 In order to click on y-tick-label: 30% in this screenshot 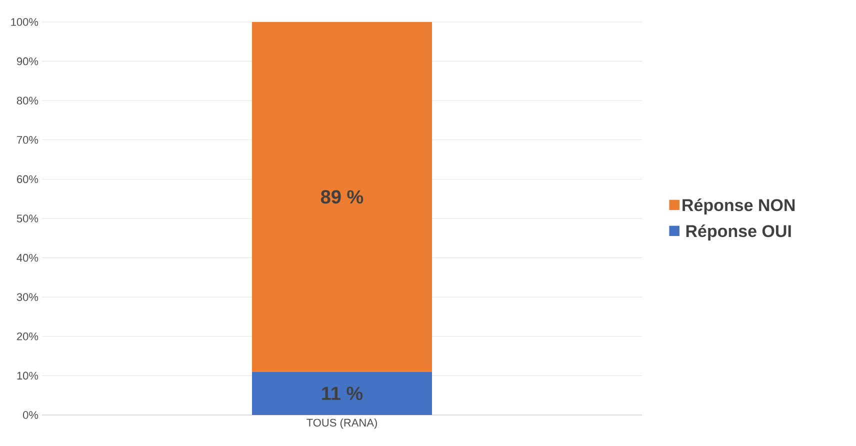, I will do `click(27, 297)`.